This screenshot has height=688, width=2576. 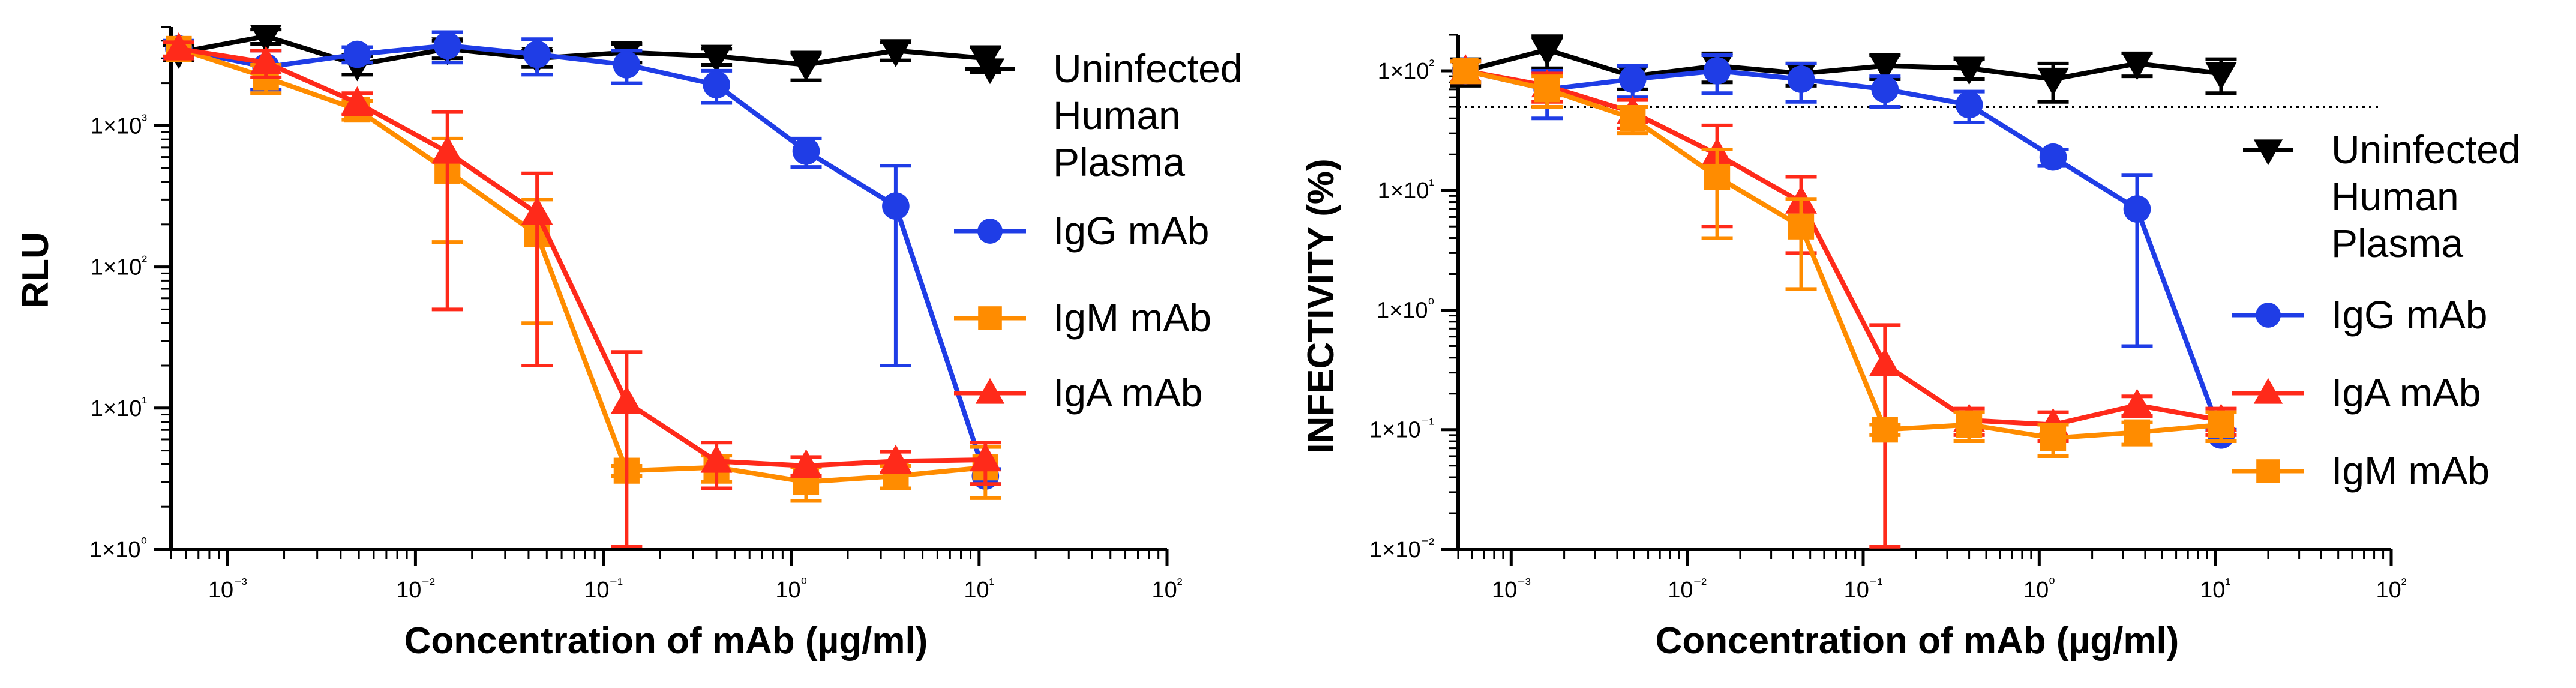 I want to click on y-axis-title: INFECTIVITY (%), so click(x=1321, y=306).